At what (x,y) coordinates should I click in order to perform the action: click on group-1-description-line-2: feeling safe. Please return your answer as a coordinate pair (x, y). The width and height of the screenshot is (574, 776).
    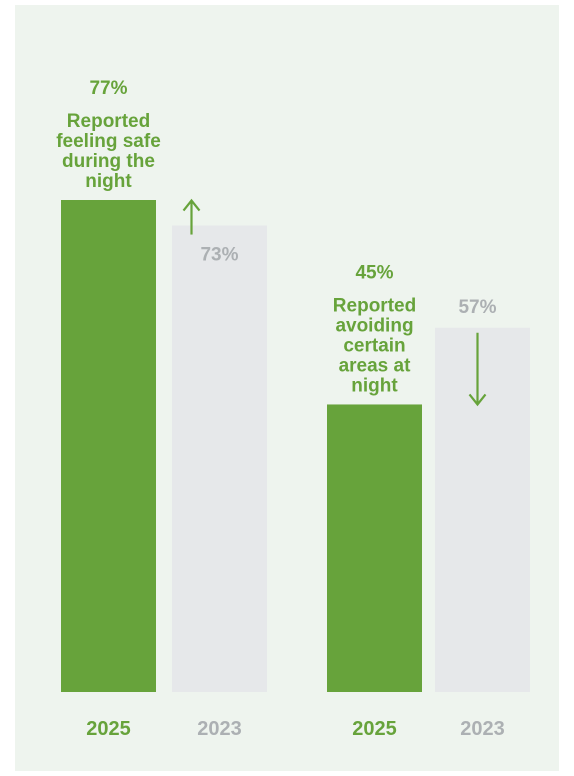
    Looking at the image, I should click on (108, 141).